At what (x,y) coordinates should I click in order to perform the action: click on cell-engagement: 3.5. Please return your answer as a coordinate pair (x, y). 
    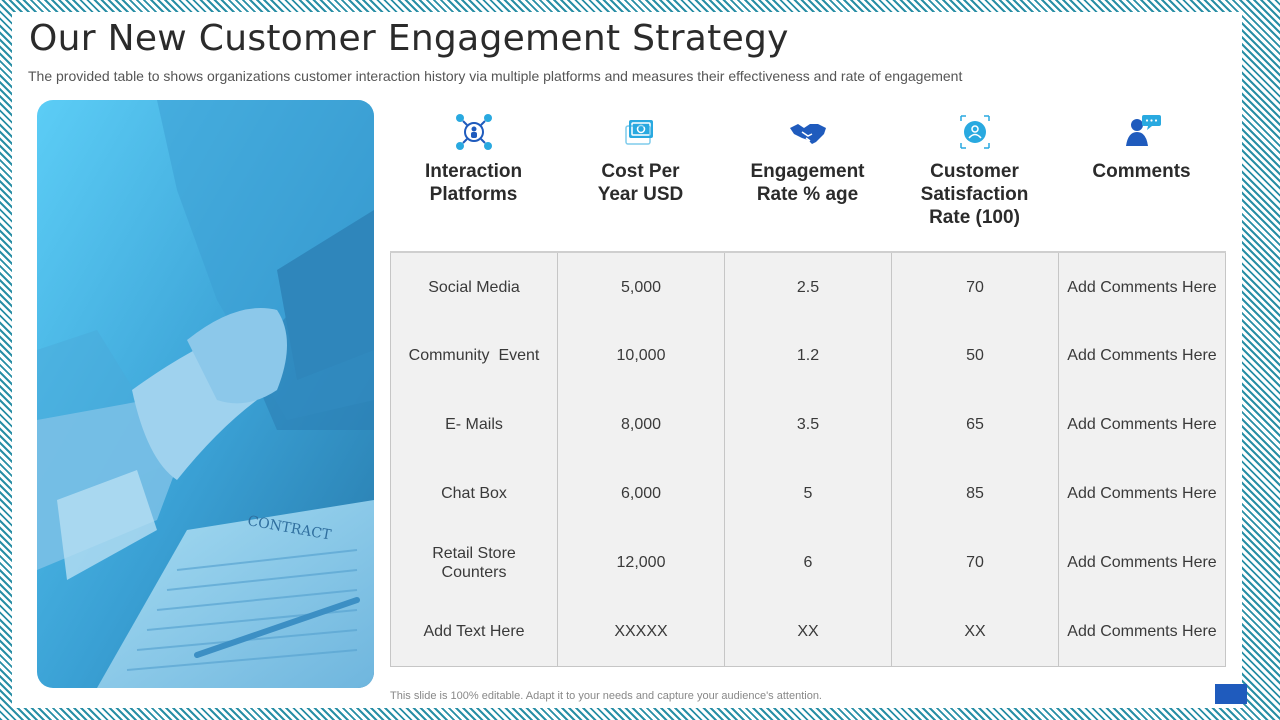
    Looking at the image, I should click on (808, 424).